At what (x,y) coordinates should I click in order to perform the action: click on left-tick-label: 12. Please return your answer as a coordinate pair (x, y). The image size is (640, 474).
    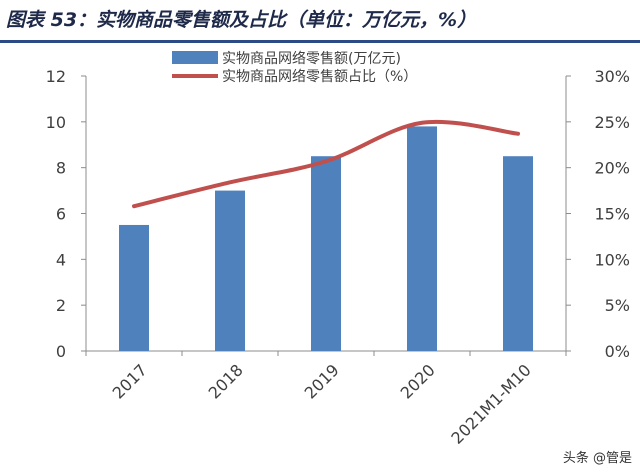
    Looking at the image, I should click on (56, 76).